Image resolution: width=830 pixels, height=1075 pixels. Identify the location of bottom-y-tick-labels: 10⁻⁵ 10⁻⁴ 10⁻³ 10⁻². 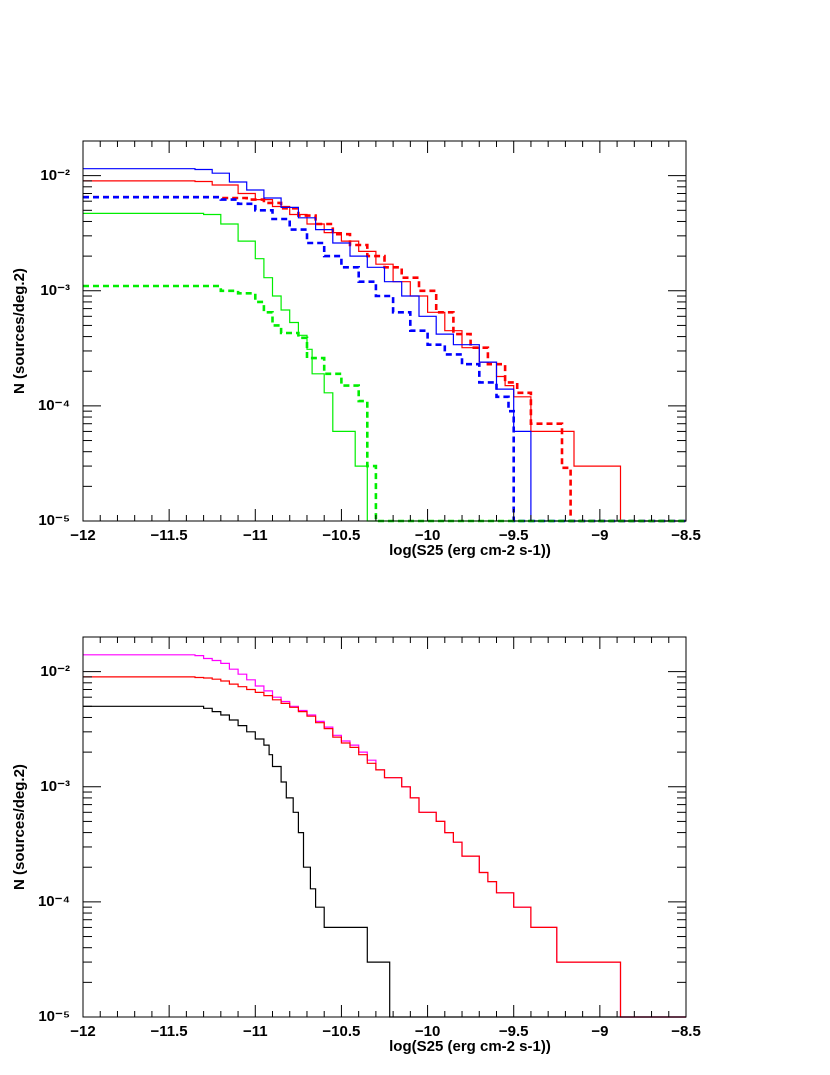
(54, 844).